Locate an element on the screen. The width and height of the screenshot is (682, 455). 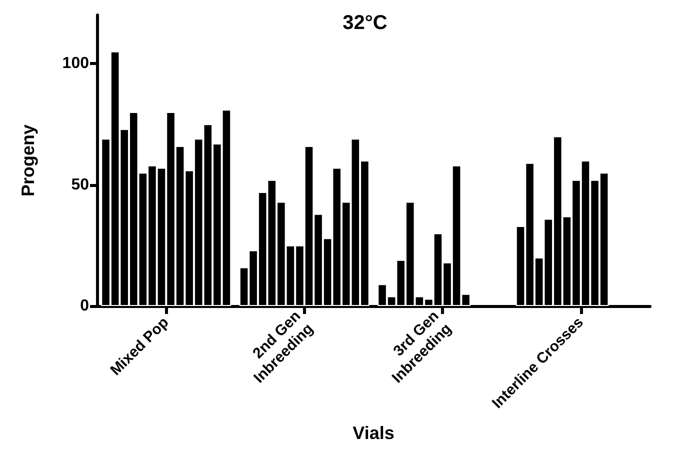
chart-title: 32°C is located at coordinates (365, 23).